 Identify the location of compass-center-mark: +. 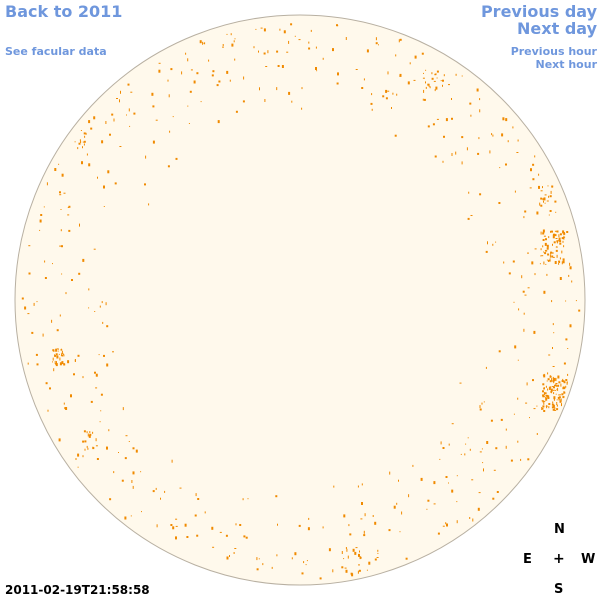
(559, 559).